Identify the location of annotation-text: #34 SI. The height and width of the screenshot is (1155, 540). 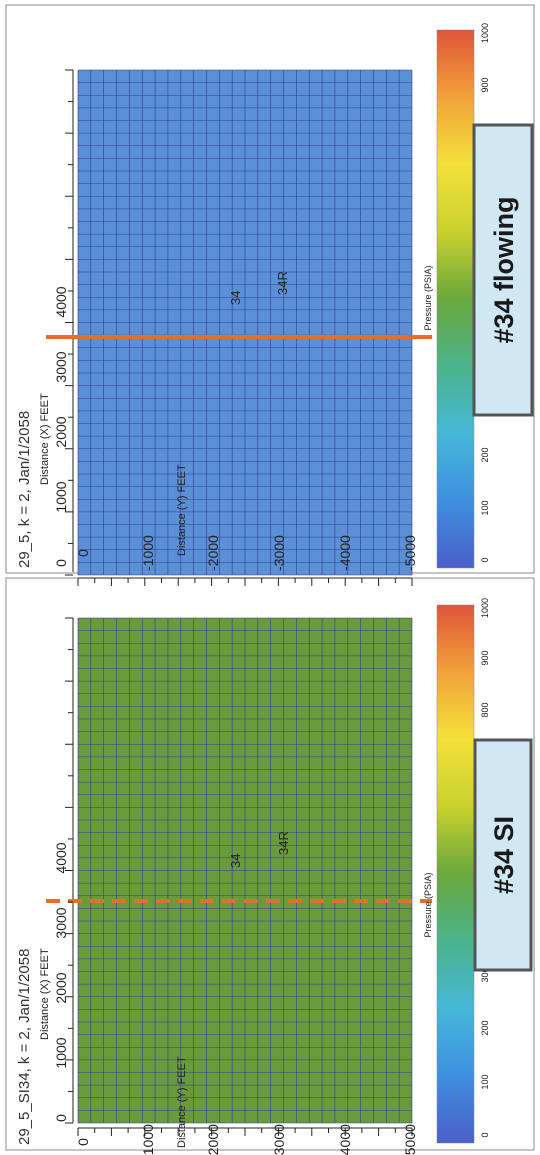
(504, 855).